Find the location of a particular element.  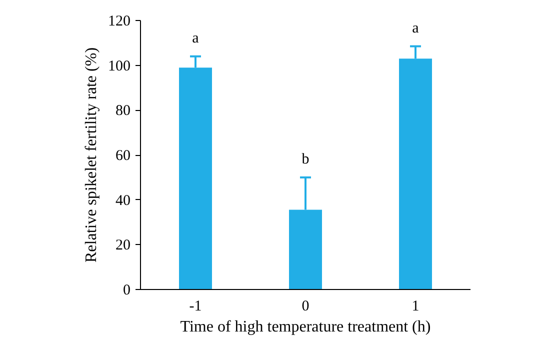

x-tick-label: 0 is located at coordinates (306, 306).